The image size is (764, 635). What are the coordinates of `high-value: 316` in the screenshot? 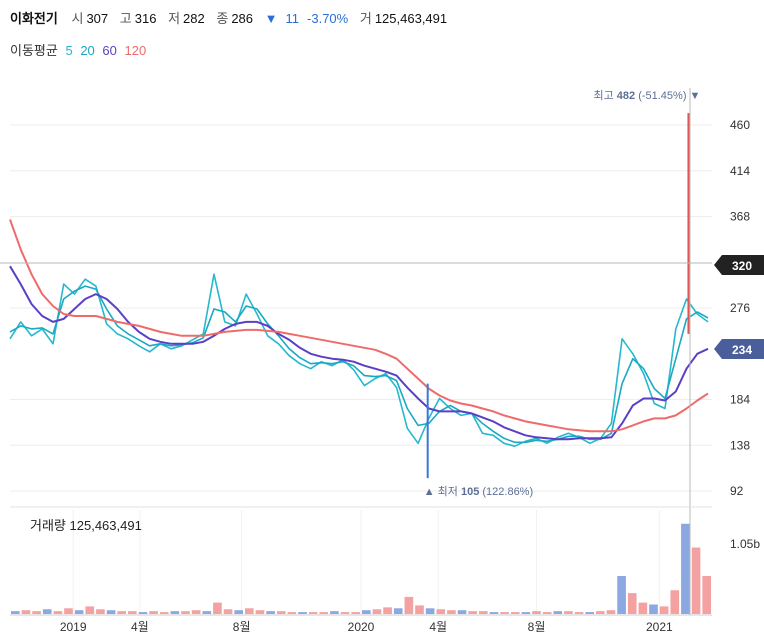 It's located at (145, 18).